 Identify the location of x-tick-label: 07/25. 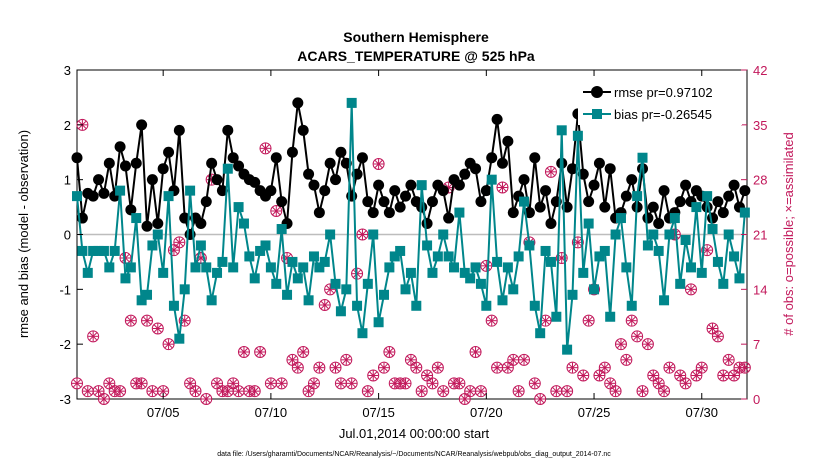
(594, 412).